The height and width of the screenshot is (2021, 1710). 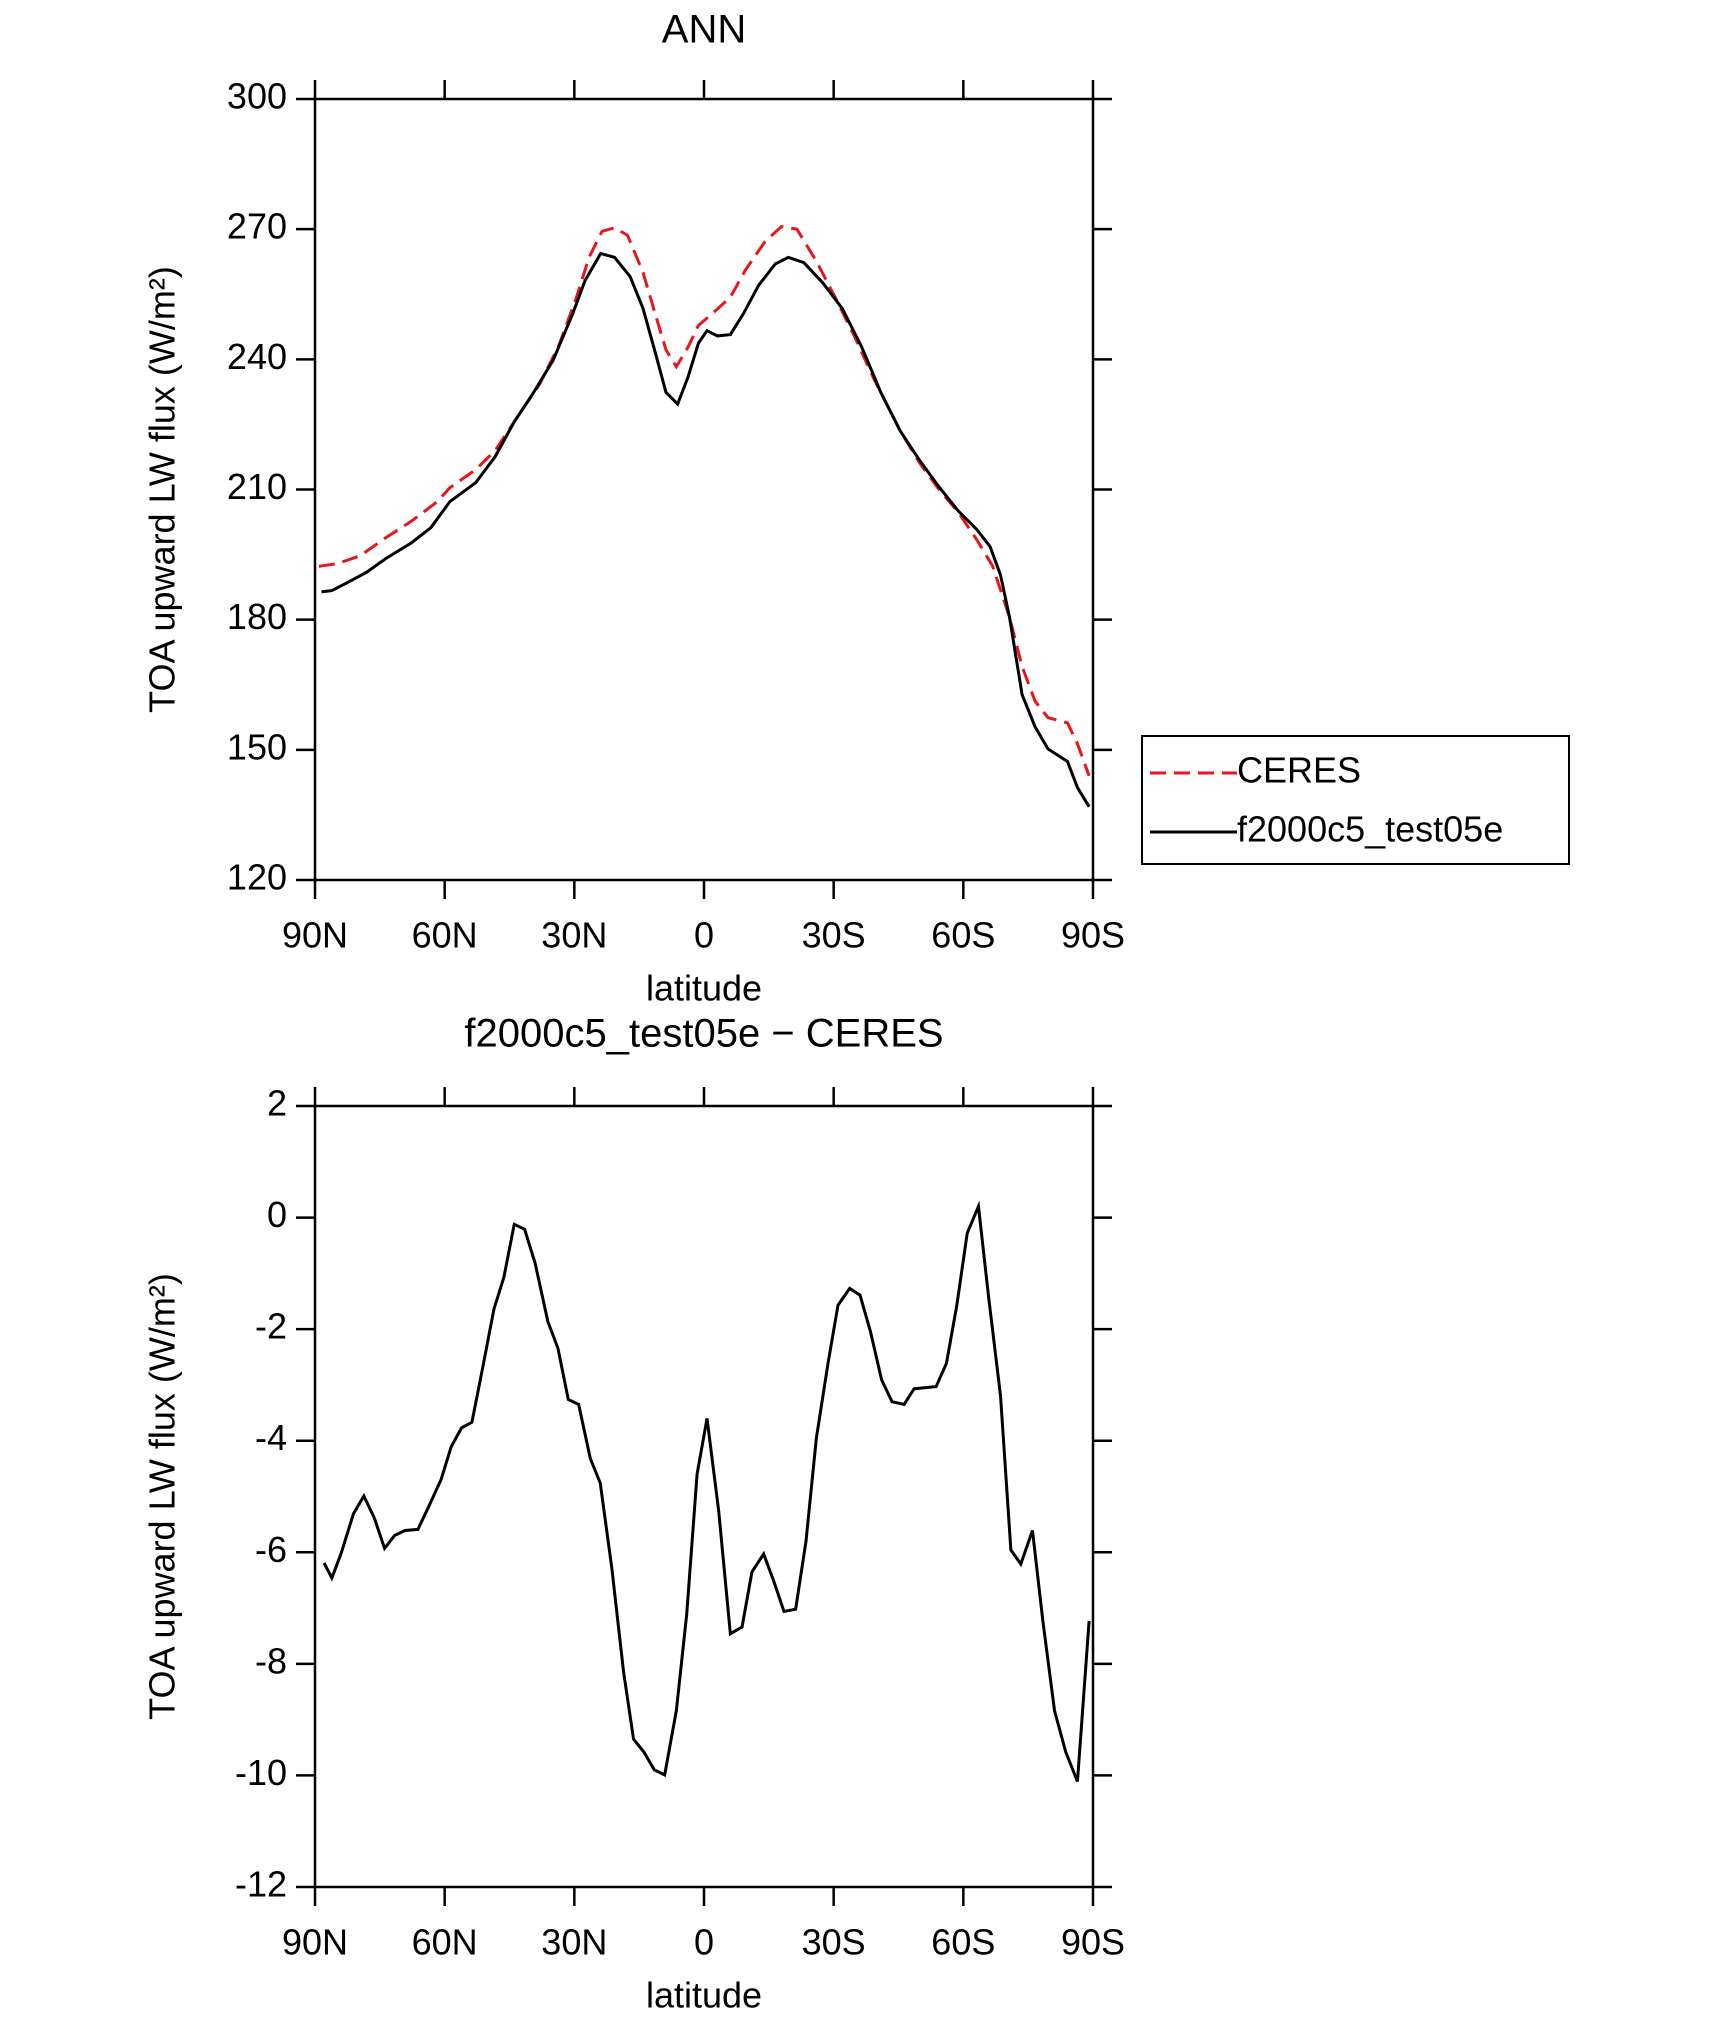 What do you see at coordinates (704, 30) in the screenshot?
I see `chart-title: ANN` at bounding box center [704, 30].